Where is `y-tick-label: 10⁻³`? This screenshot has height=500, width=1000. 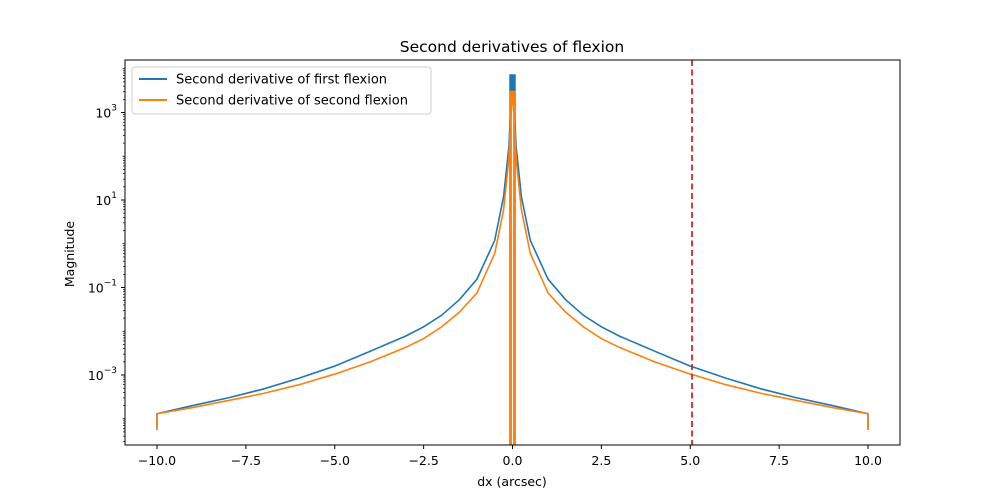 y-tick-label: 10⁻³ is located at coordinates (102, 374).